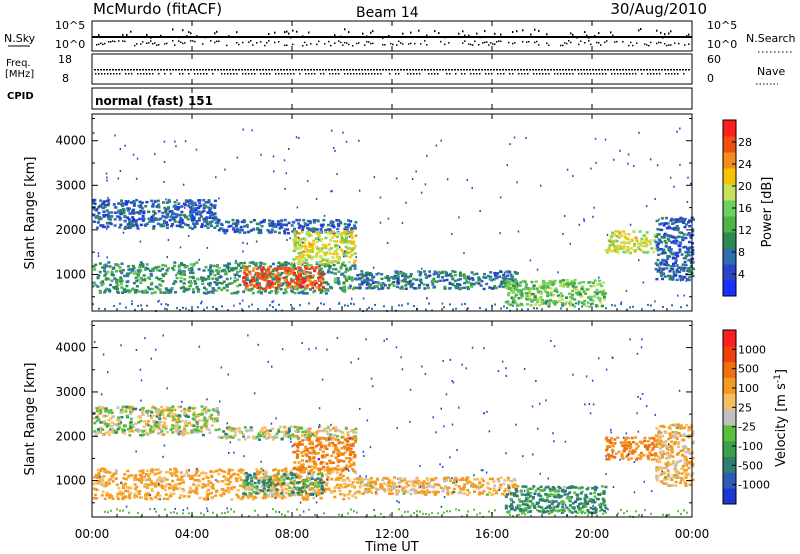 The width and height of the screenshot is (800, 554). I want to click on colorbar-tick-label: 8, so click(741, 252).